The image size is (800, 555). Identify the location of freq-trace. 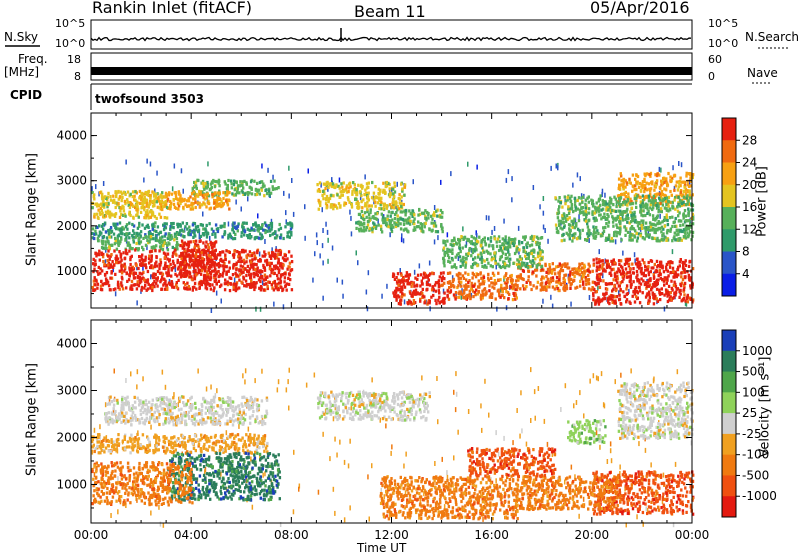
(391, 71).